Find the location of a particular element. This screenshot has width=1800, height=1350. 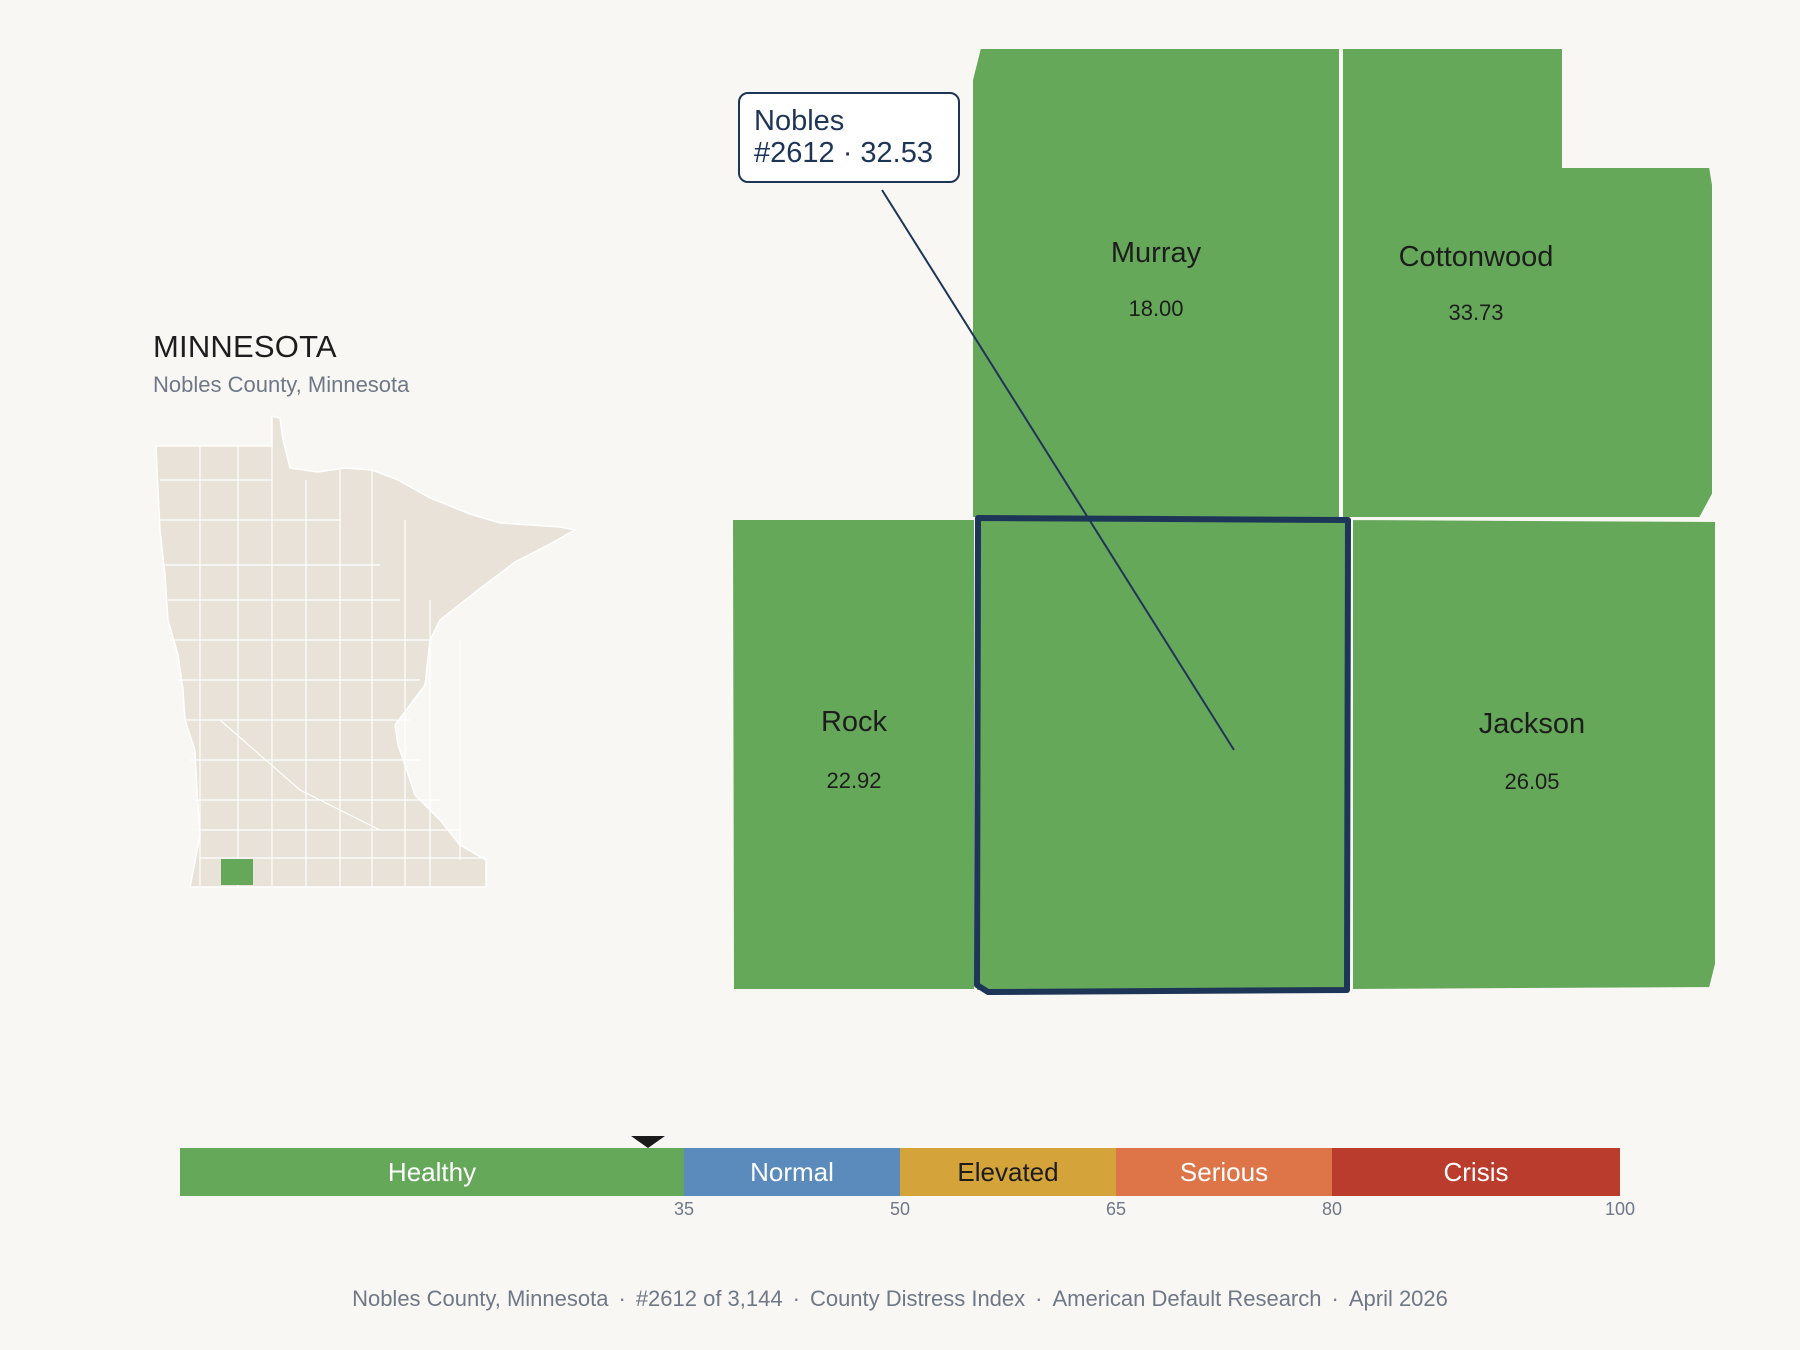

legend-segment-serious: Serious is located at coordinates (1224, 1172).